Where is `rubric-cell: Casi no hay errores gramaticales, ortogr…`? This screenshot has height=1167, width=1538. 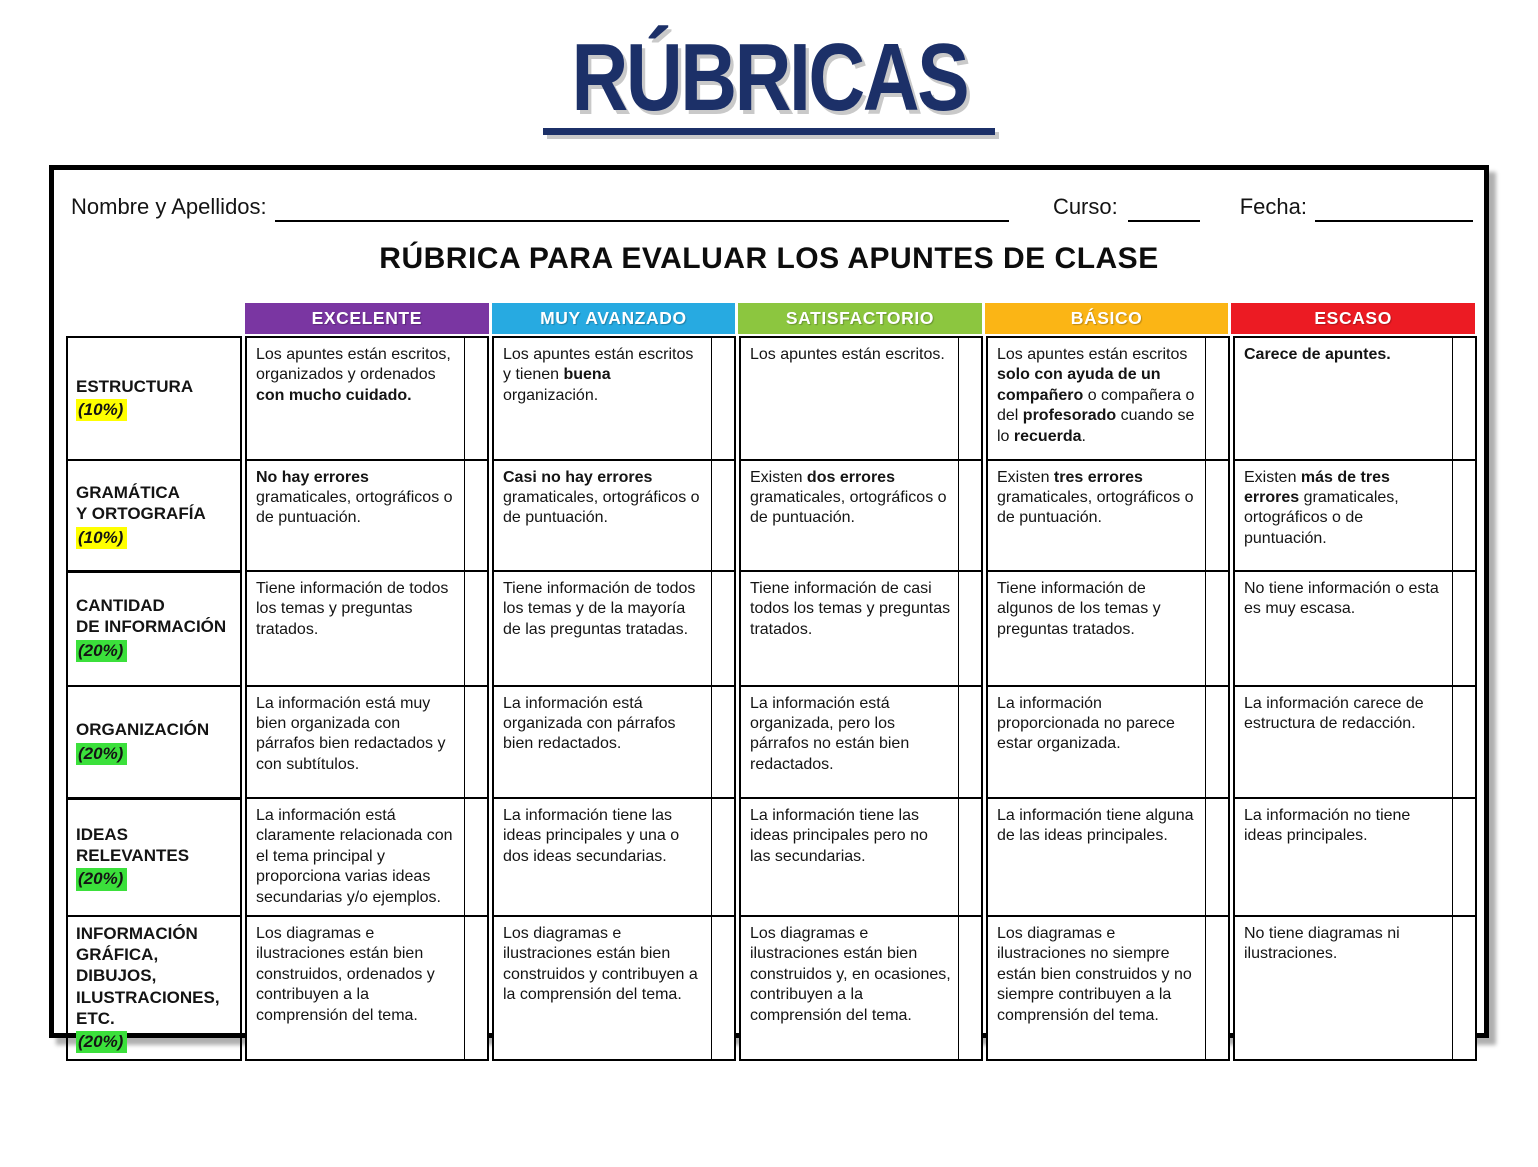 rubric-cell: Casi no hay errores gramaticales, ortogr… is located at coordinates (614, 515).